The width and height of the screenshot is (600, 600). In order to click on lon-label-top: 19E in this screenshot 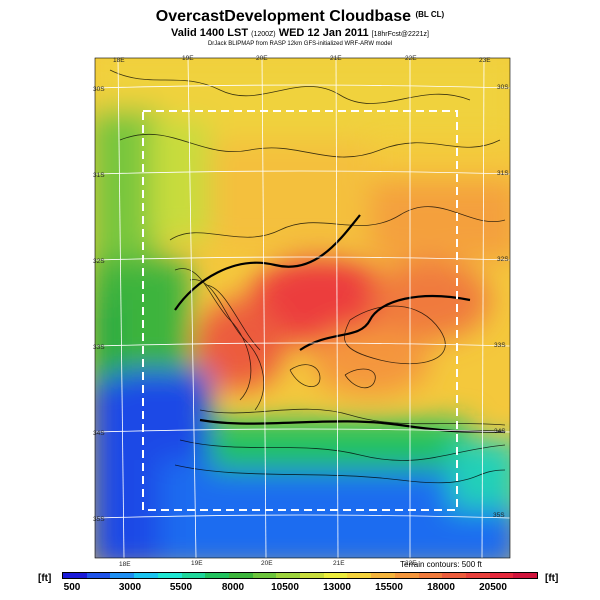, I will do `click(188, 58)`.